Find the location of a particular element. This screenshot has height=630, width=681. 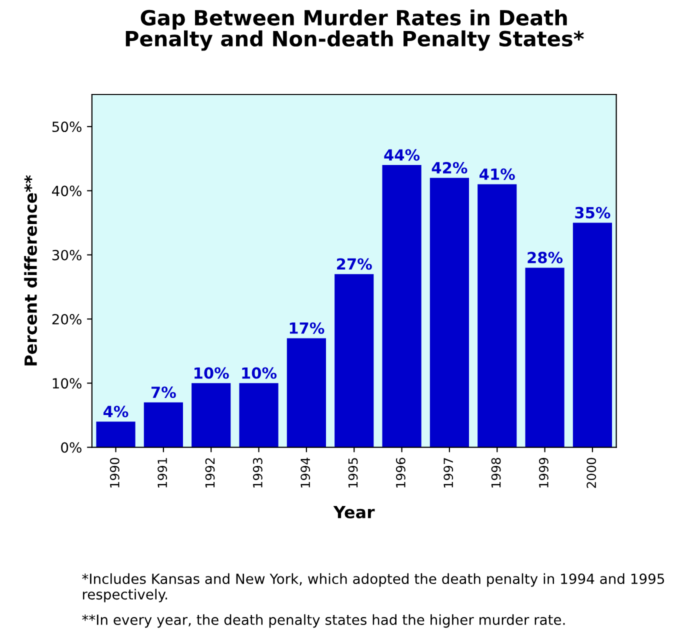

text: **In every year, the death penalty states had the higher murder rate. is located at coordinates (323, 621).